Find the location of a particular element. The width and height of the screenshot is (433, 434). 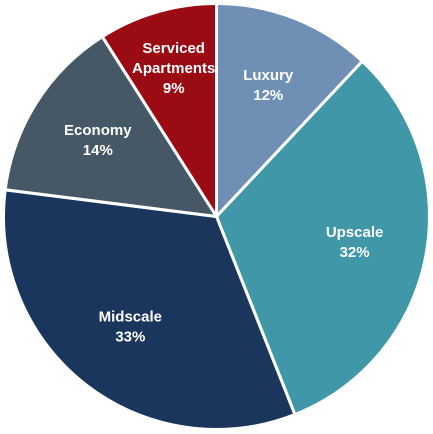

pie-label-luxury: Luxury 12% is located at coordinates (268, 85).